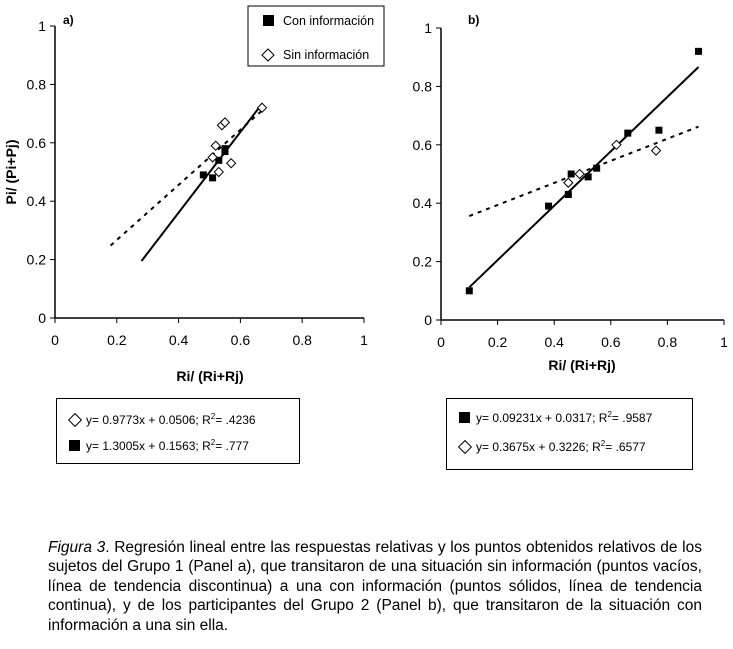 The height and width of the screenshot is (649, 733). Describe the element at coordinates (68, 20) in the screenshot. I see `panel-label: a)` at that location.